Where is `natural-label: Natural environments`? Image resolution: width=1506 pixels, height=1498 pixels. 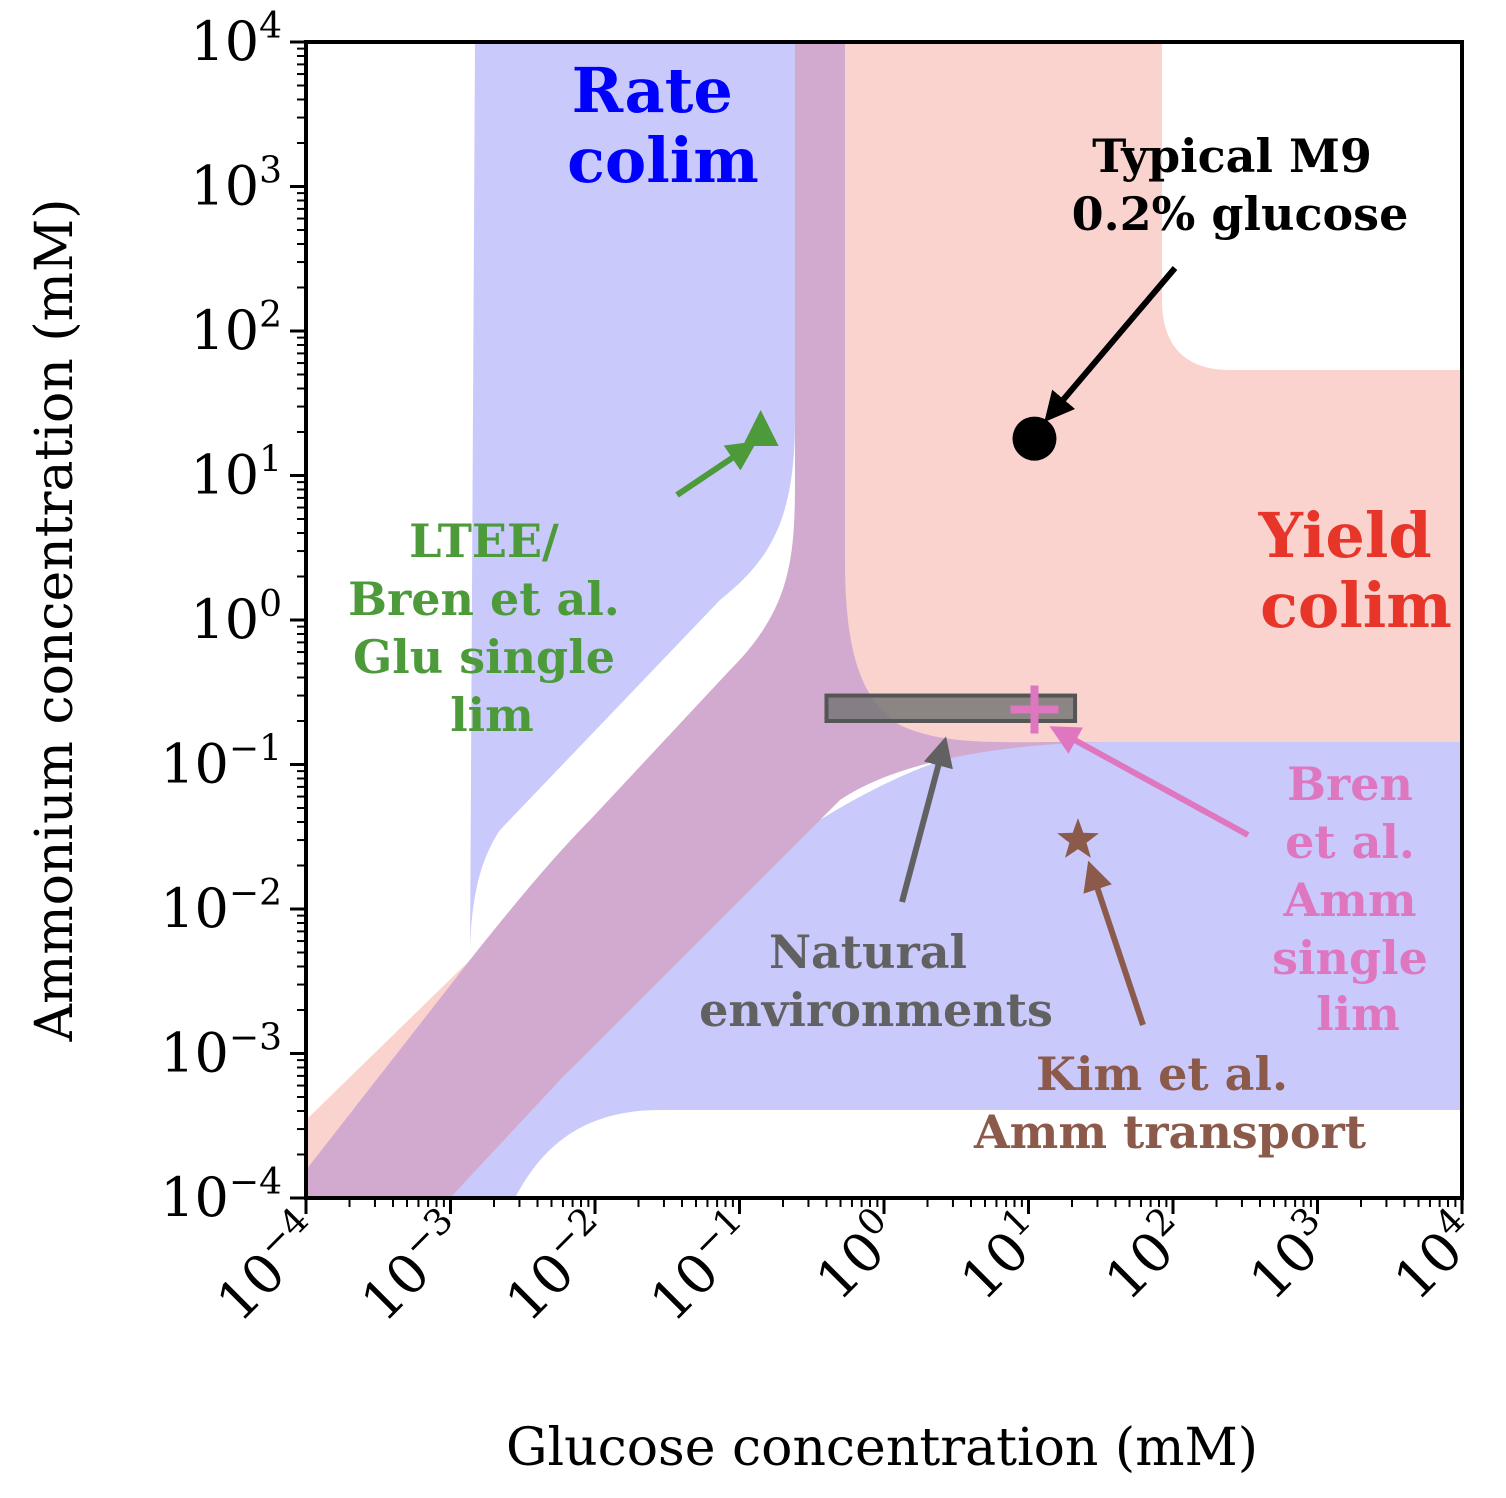
natural-label: Natural environments is located at coordinates (876, 981).